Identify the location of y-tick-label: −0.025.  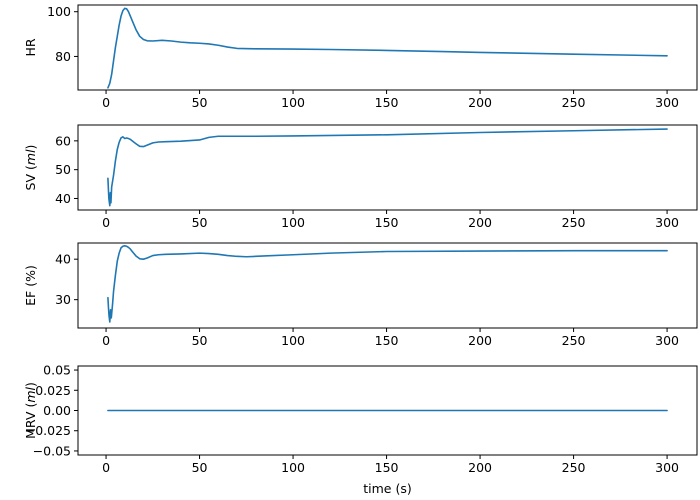
(48, 430).